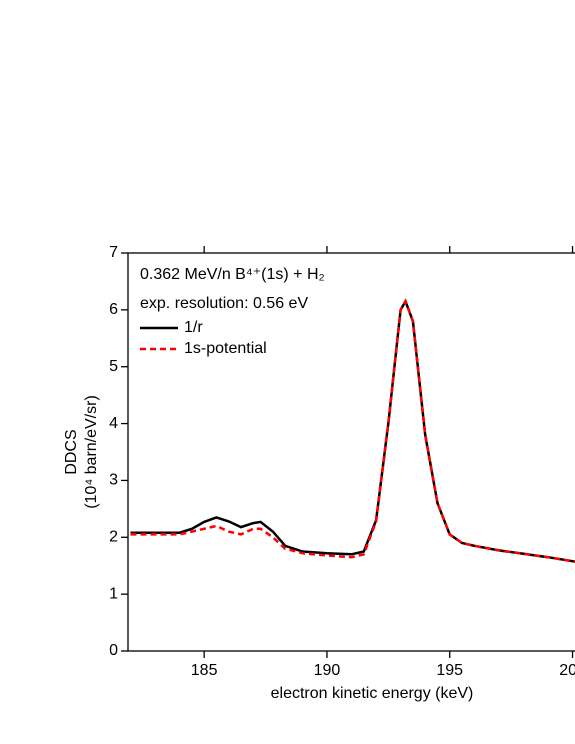 The image size is (575, 744). I want to click on y-tick-label: 0, so click(113, 650).